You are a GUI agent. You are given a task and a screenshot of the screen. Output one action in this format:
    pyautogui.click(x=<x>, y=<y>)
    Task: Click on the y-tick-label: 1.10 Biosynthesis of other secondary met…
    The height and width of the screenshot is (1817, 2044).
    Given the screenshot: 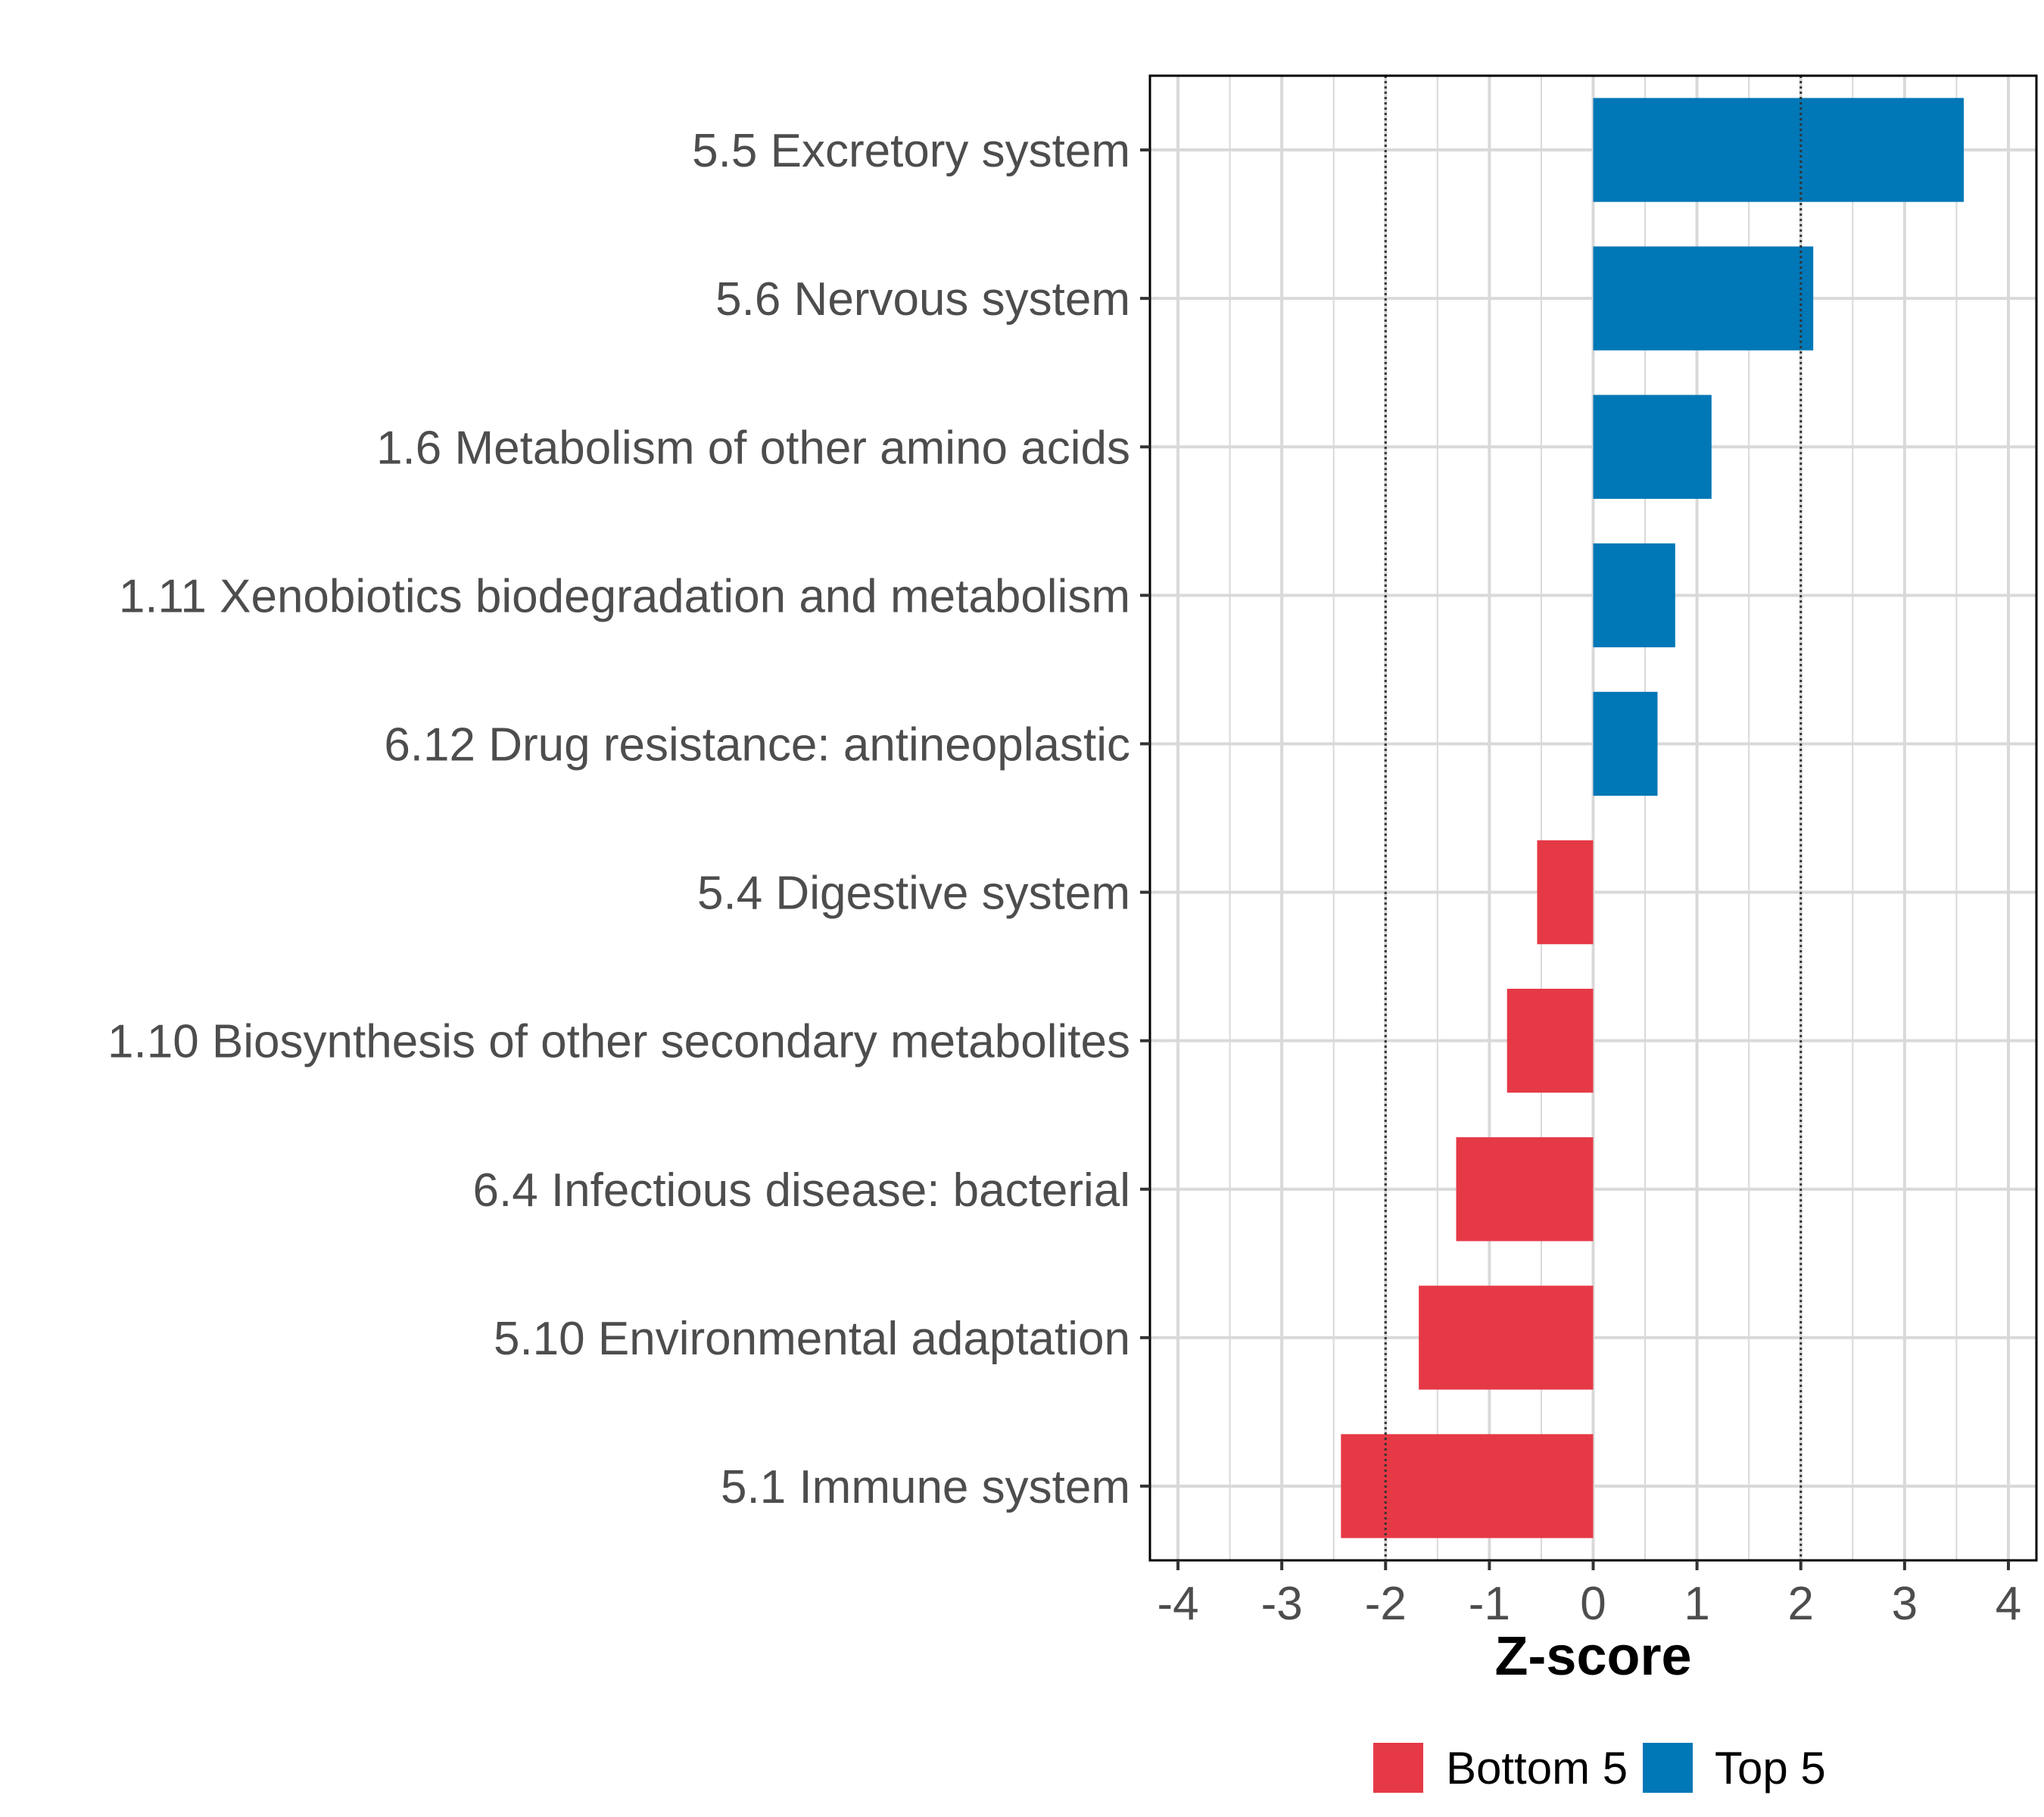 What is the action you would take?
    pyautogui.click(x=618, y=1042)
    